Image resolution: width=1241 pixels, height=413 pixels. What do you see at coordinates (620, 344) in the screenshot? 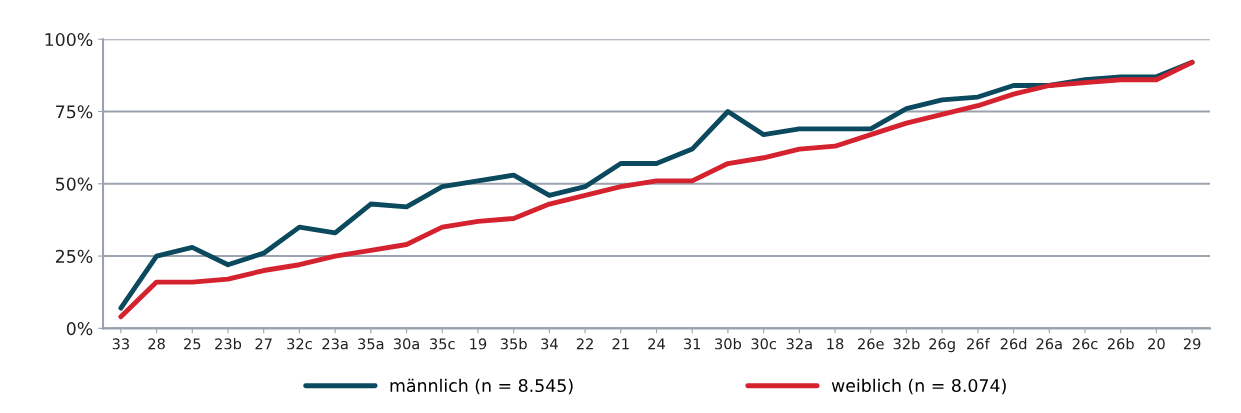
I see `x-tick-label: 21` at bounding box center [620, 344].